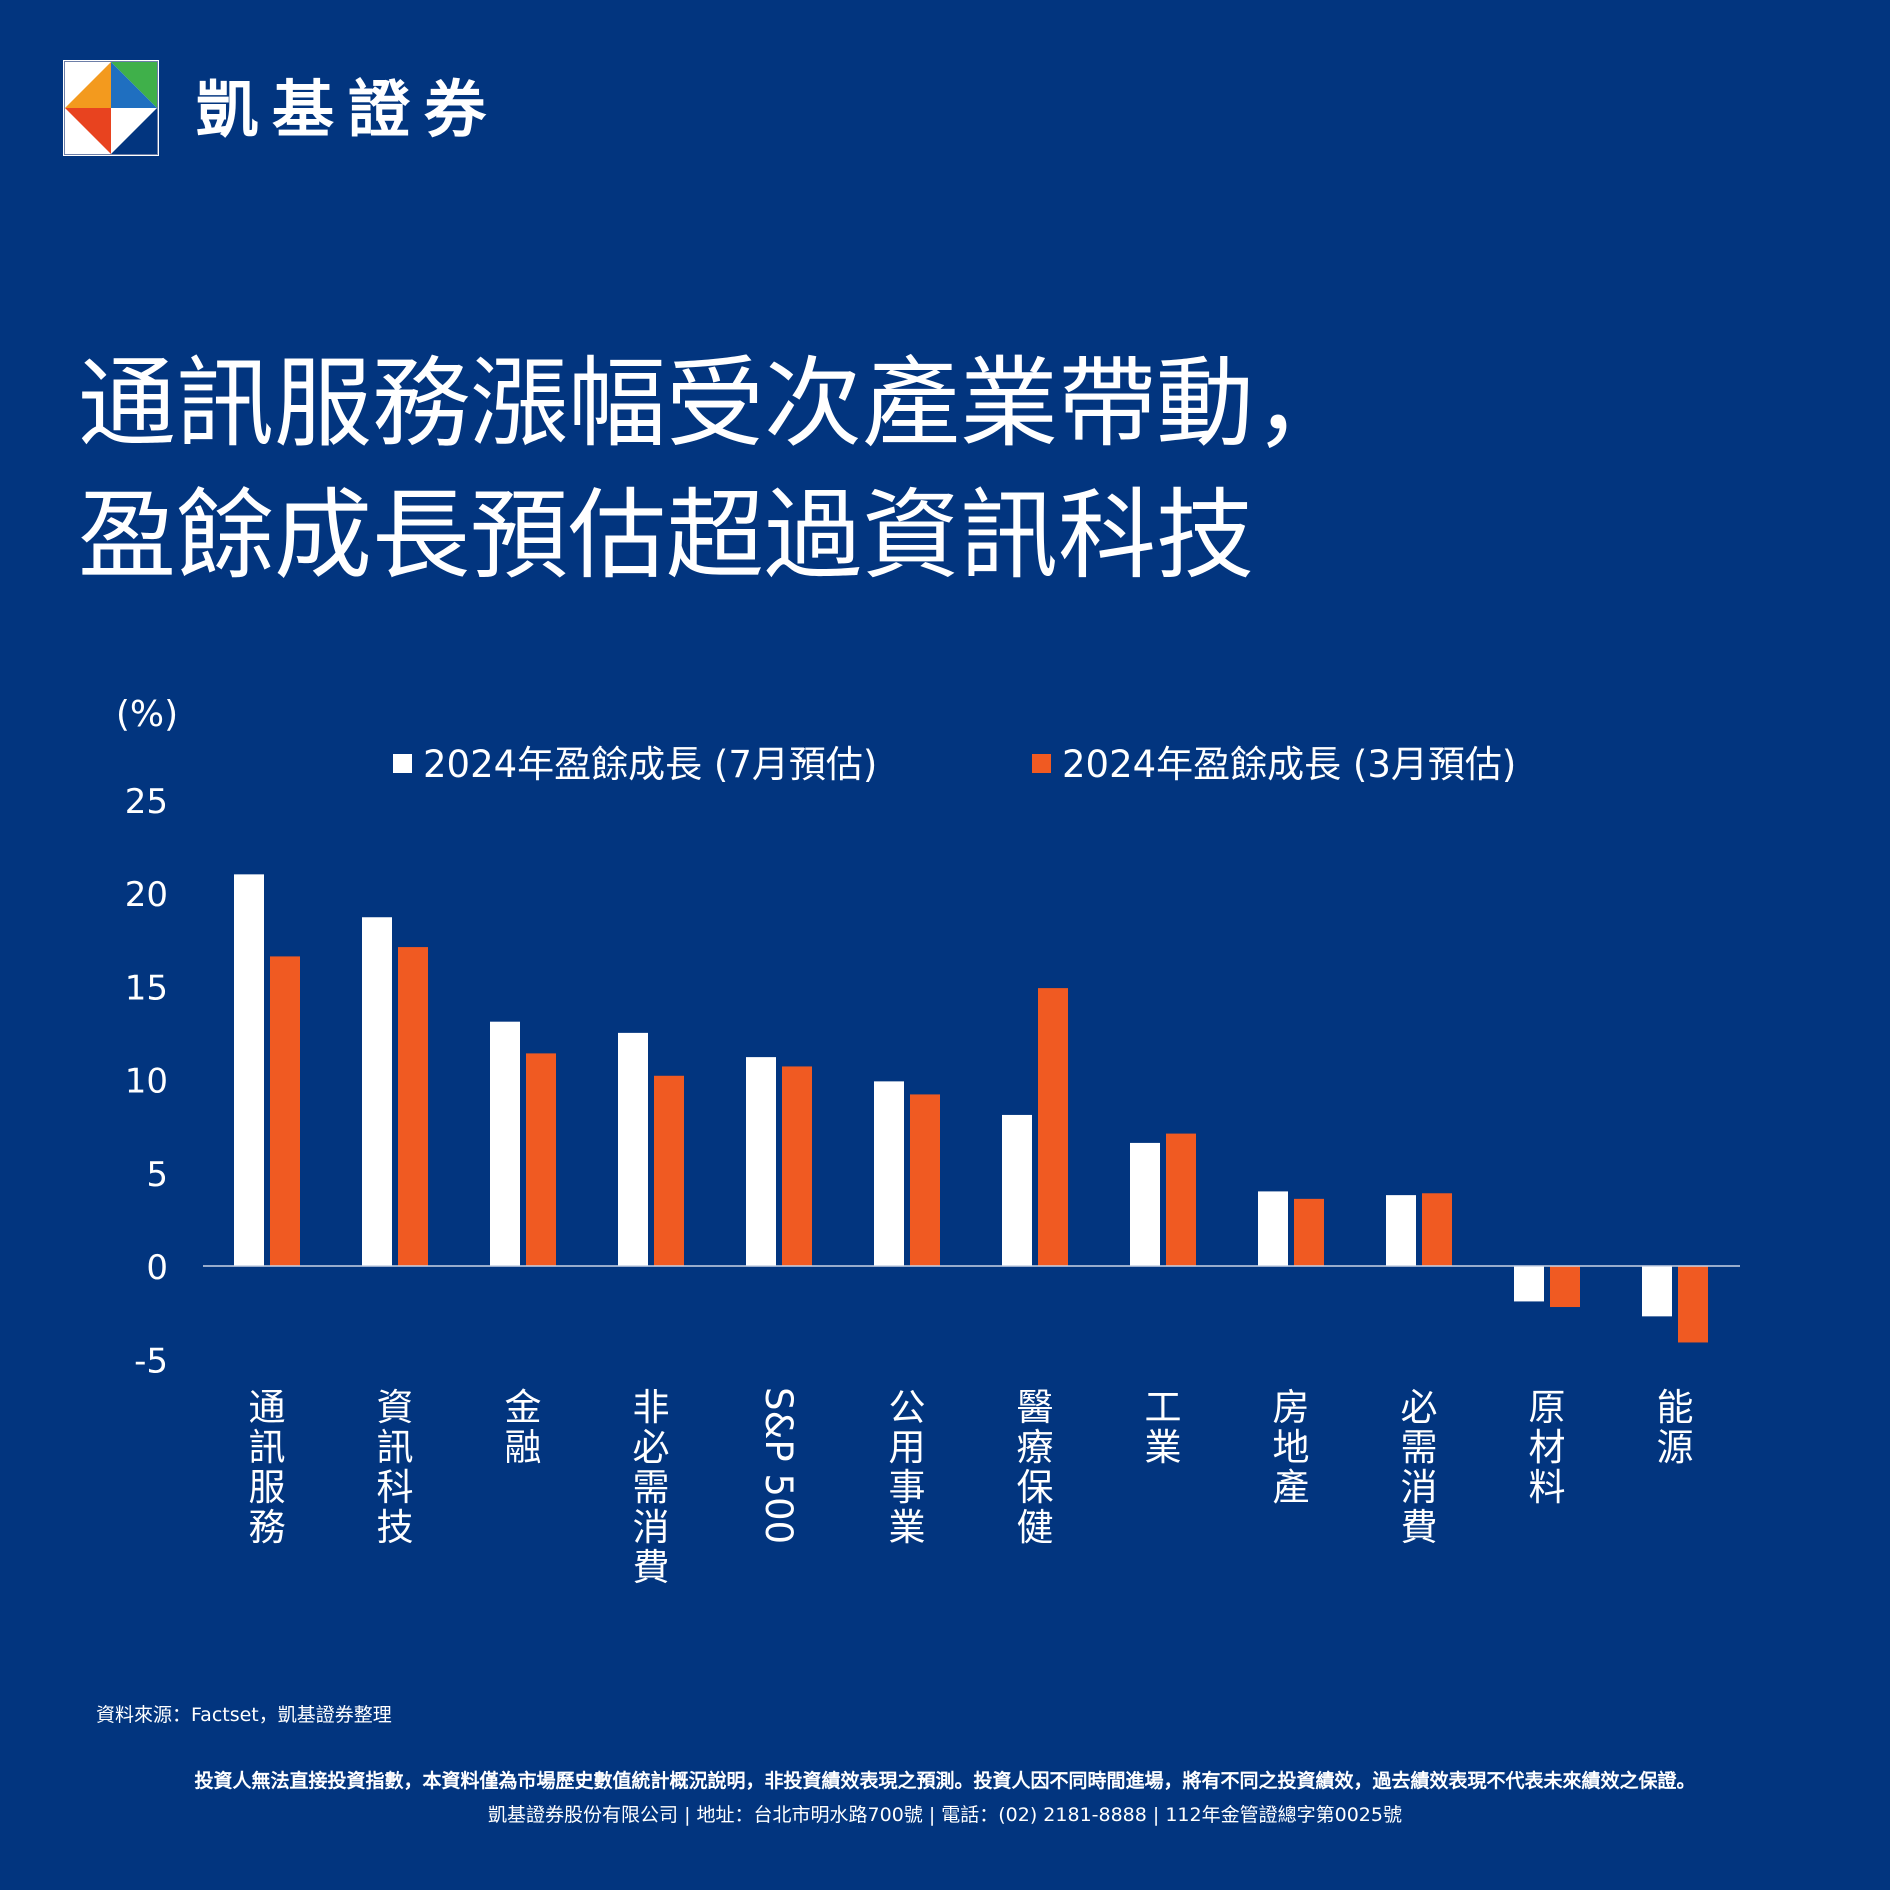 The height and width of the screenshot is (1890, 1890). I want to click on category-label: 能源, so click(1675, 1427).